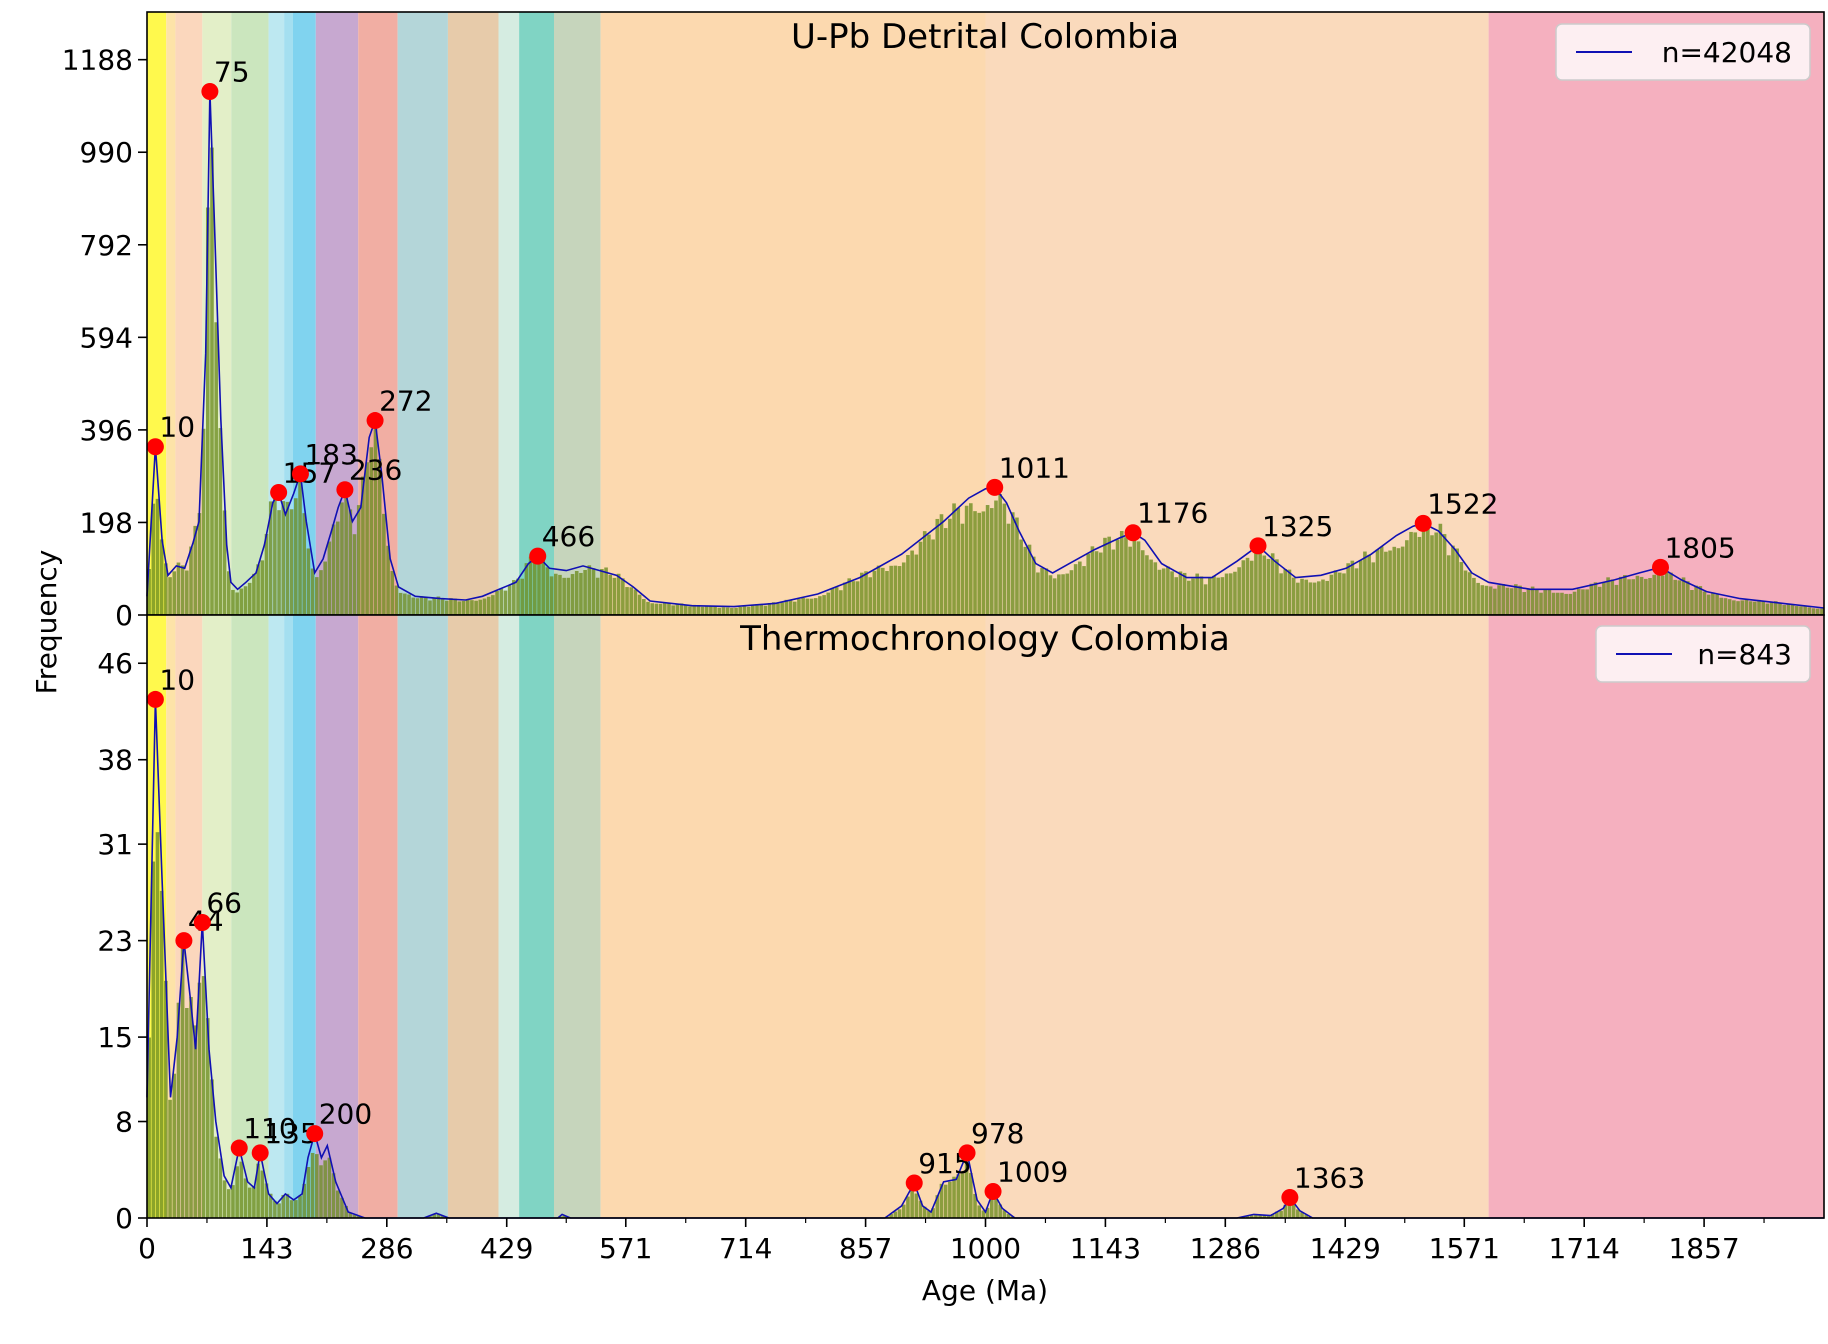 This screenshot has width=1828, height=1344. What do you see at coordinates (1032, 1171) in the screenshot?
I see `thermo-peak-label: 1009` at bounding box center [1032, 1171].